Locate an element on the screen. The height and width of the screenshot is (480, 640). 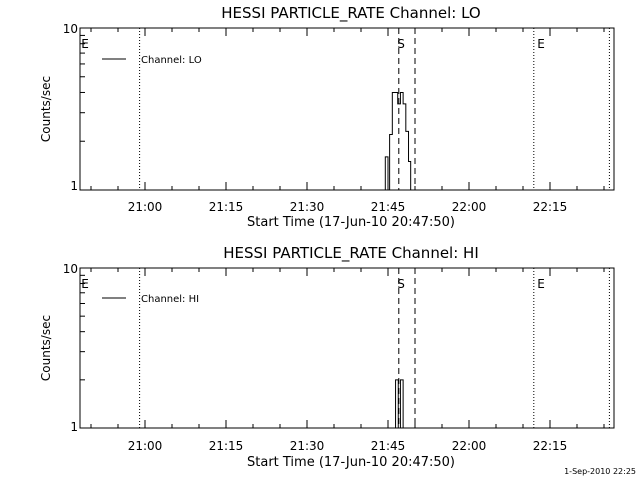
chart-title: HESSI PARTICLE_RATE Channel: LO is located at coordinates (350, 13).